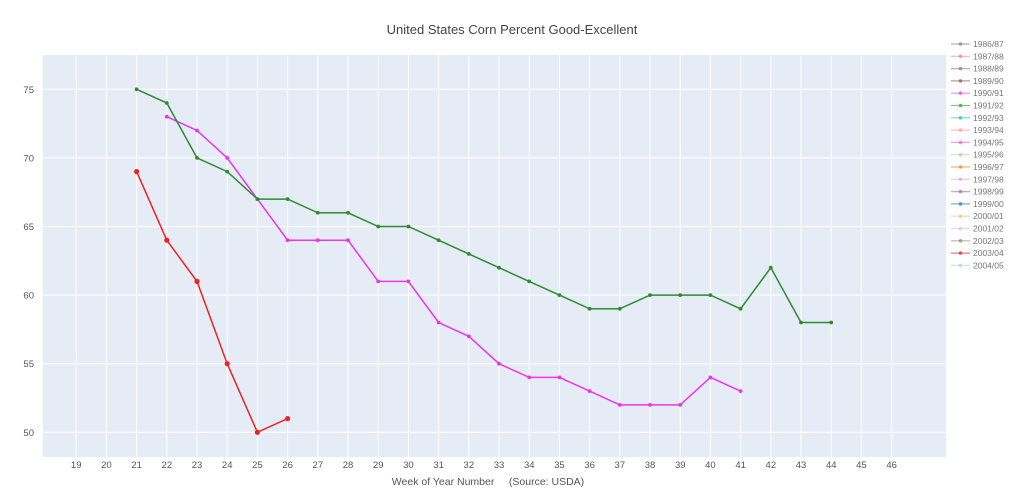  What do you see at coordinates (891, 465) in the screenshot?
I see `x-tick-label: 46` at bounding box center [891, 465].